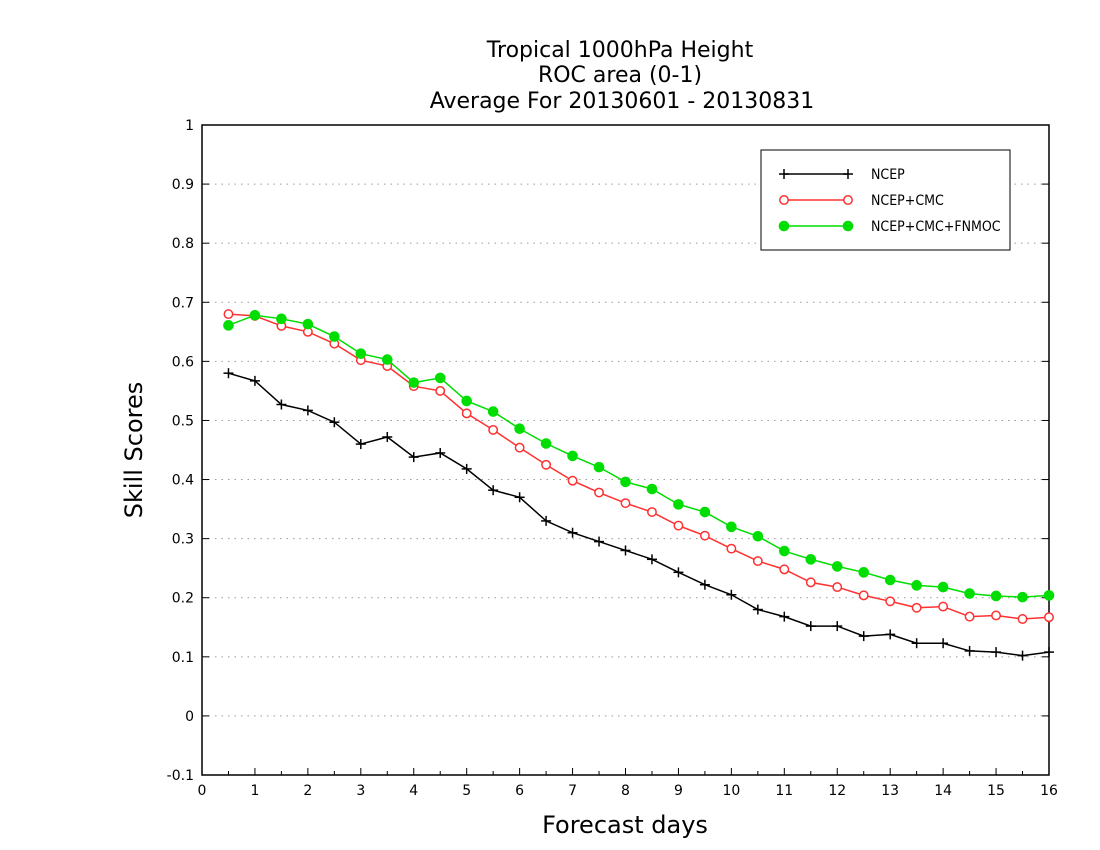 The height and width of the screenshot is (850, 1100). Describe the element at coordinates (307, 791) in the screenshot. I see `x-tick-label: 2` at that location.